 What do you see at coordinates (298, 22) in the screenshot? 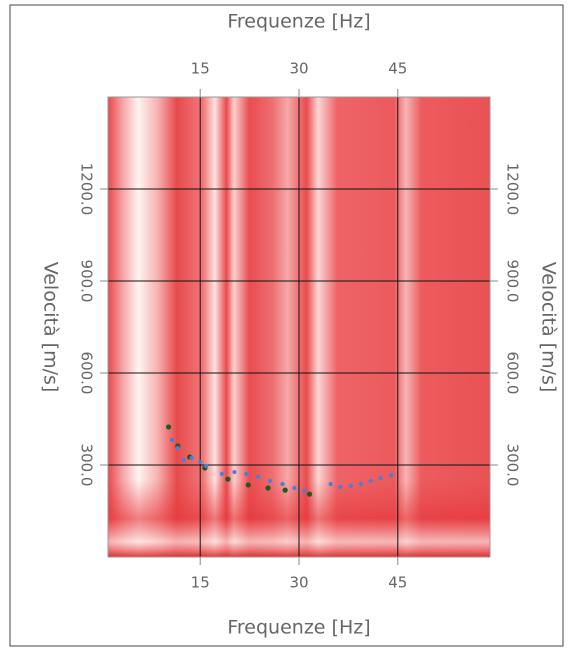
I see `x-axis-title-top: Frequenze [Hz]` at bounding box center [298, 22].